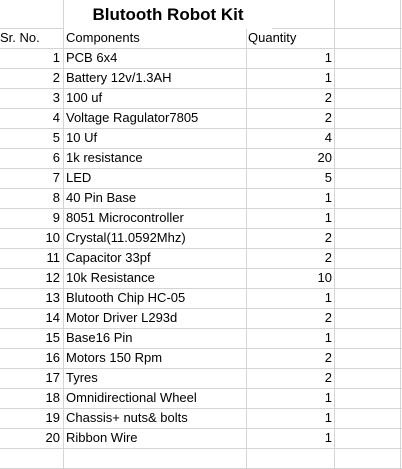  I want to click on table-row: 15 Base16 Pin 1, so click(201, 338).